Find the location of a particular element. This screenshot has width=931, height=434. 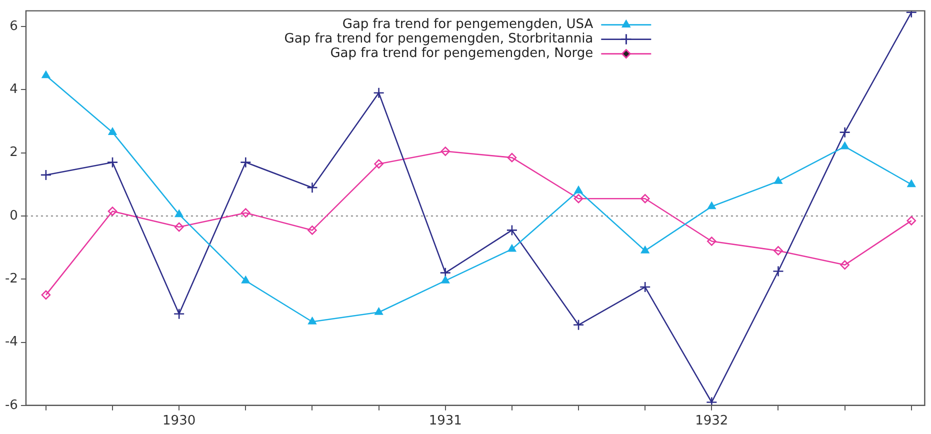

y-tick-label: -2 is located at coordinates (11, 279).